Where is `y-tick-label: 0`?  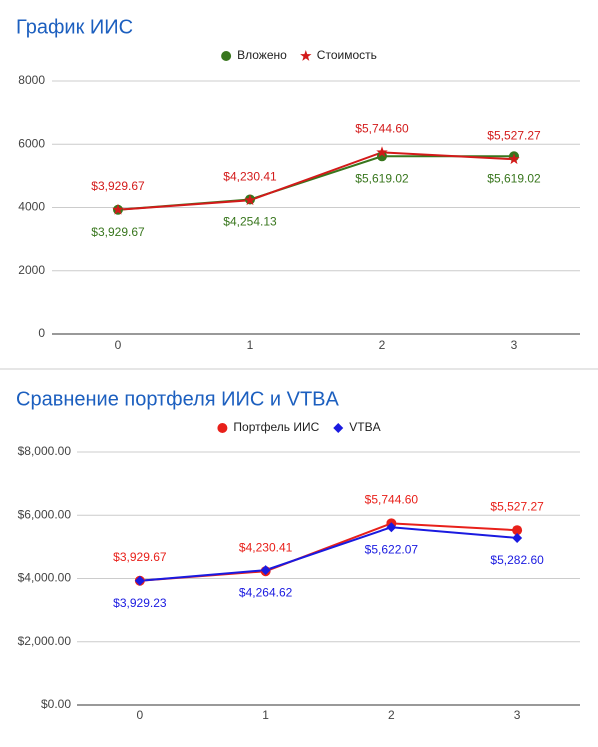 y-tick-label: 0 is located at coordinates (41, 333).